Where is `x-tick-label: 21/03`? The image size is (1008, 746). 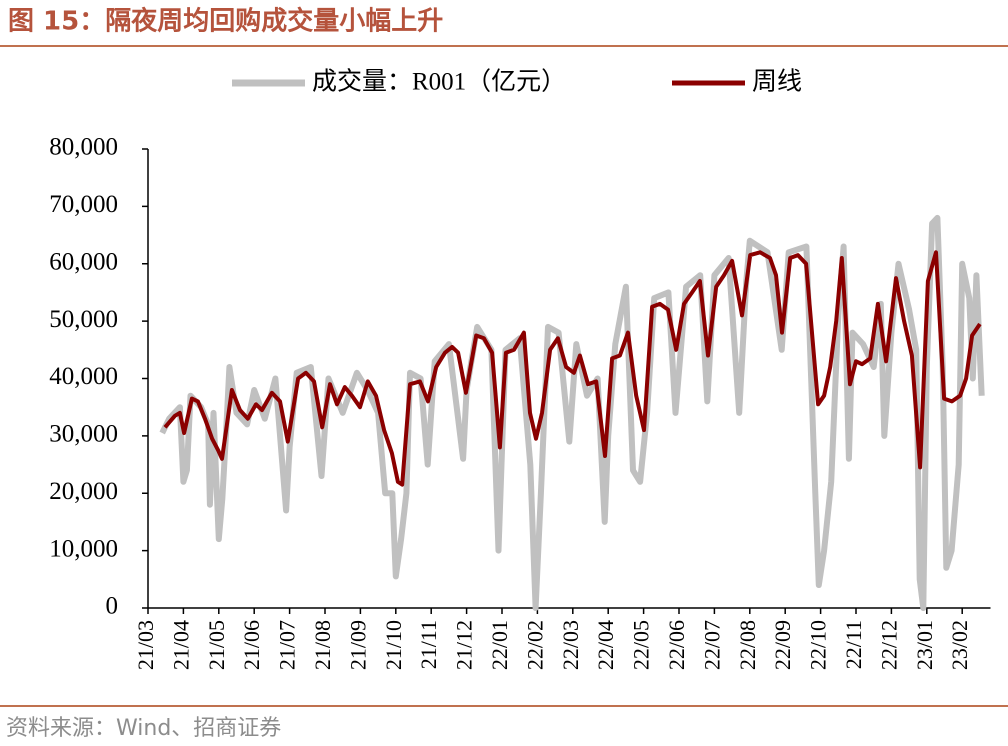
x-tick-label: 21/03 is located at coordinates (145, 645).